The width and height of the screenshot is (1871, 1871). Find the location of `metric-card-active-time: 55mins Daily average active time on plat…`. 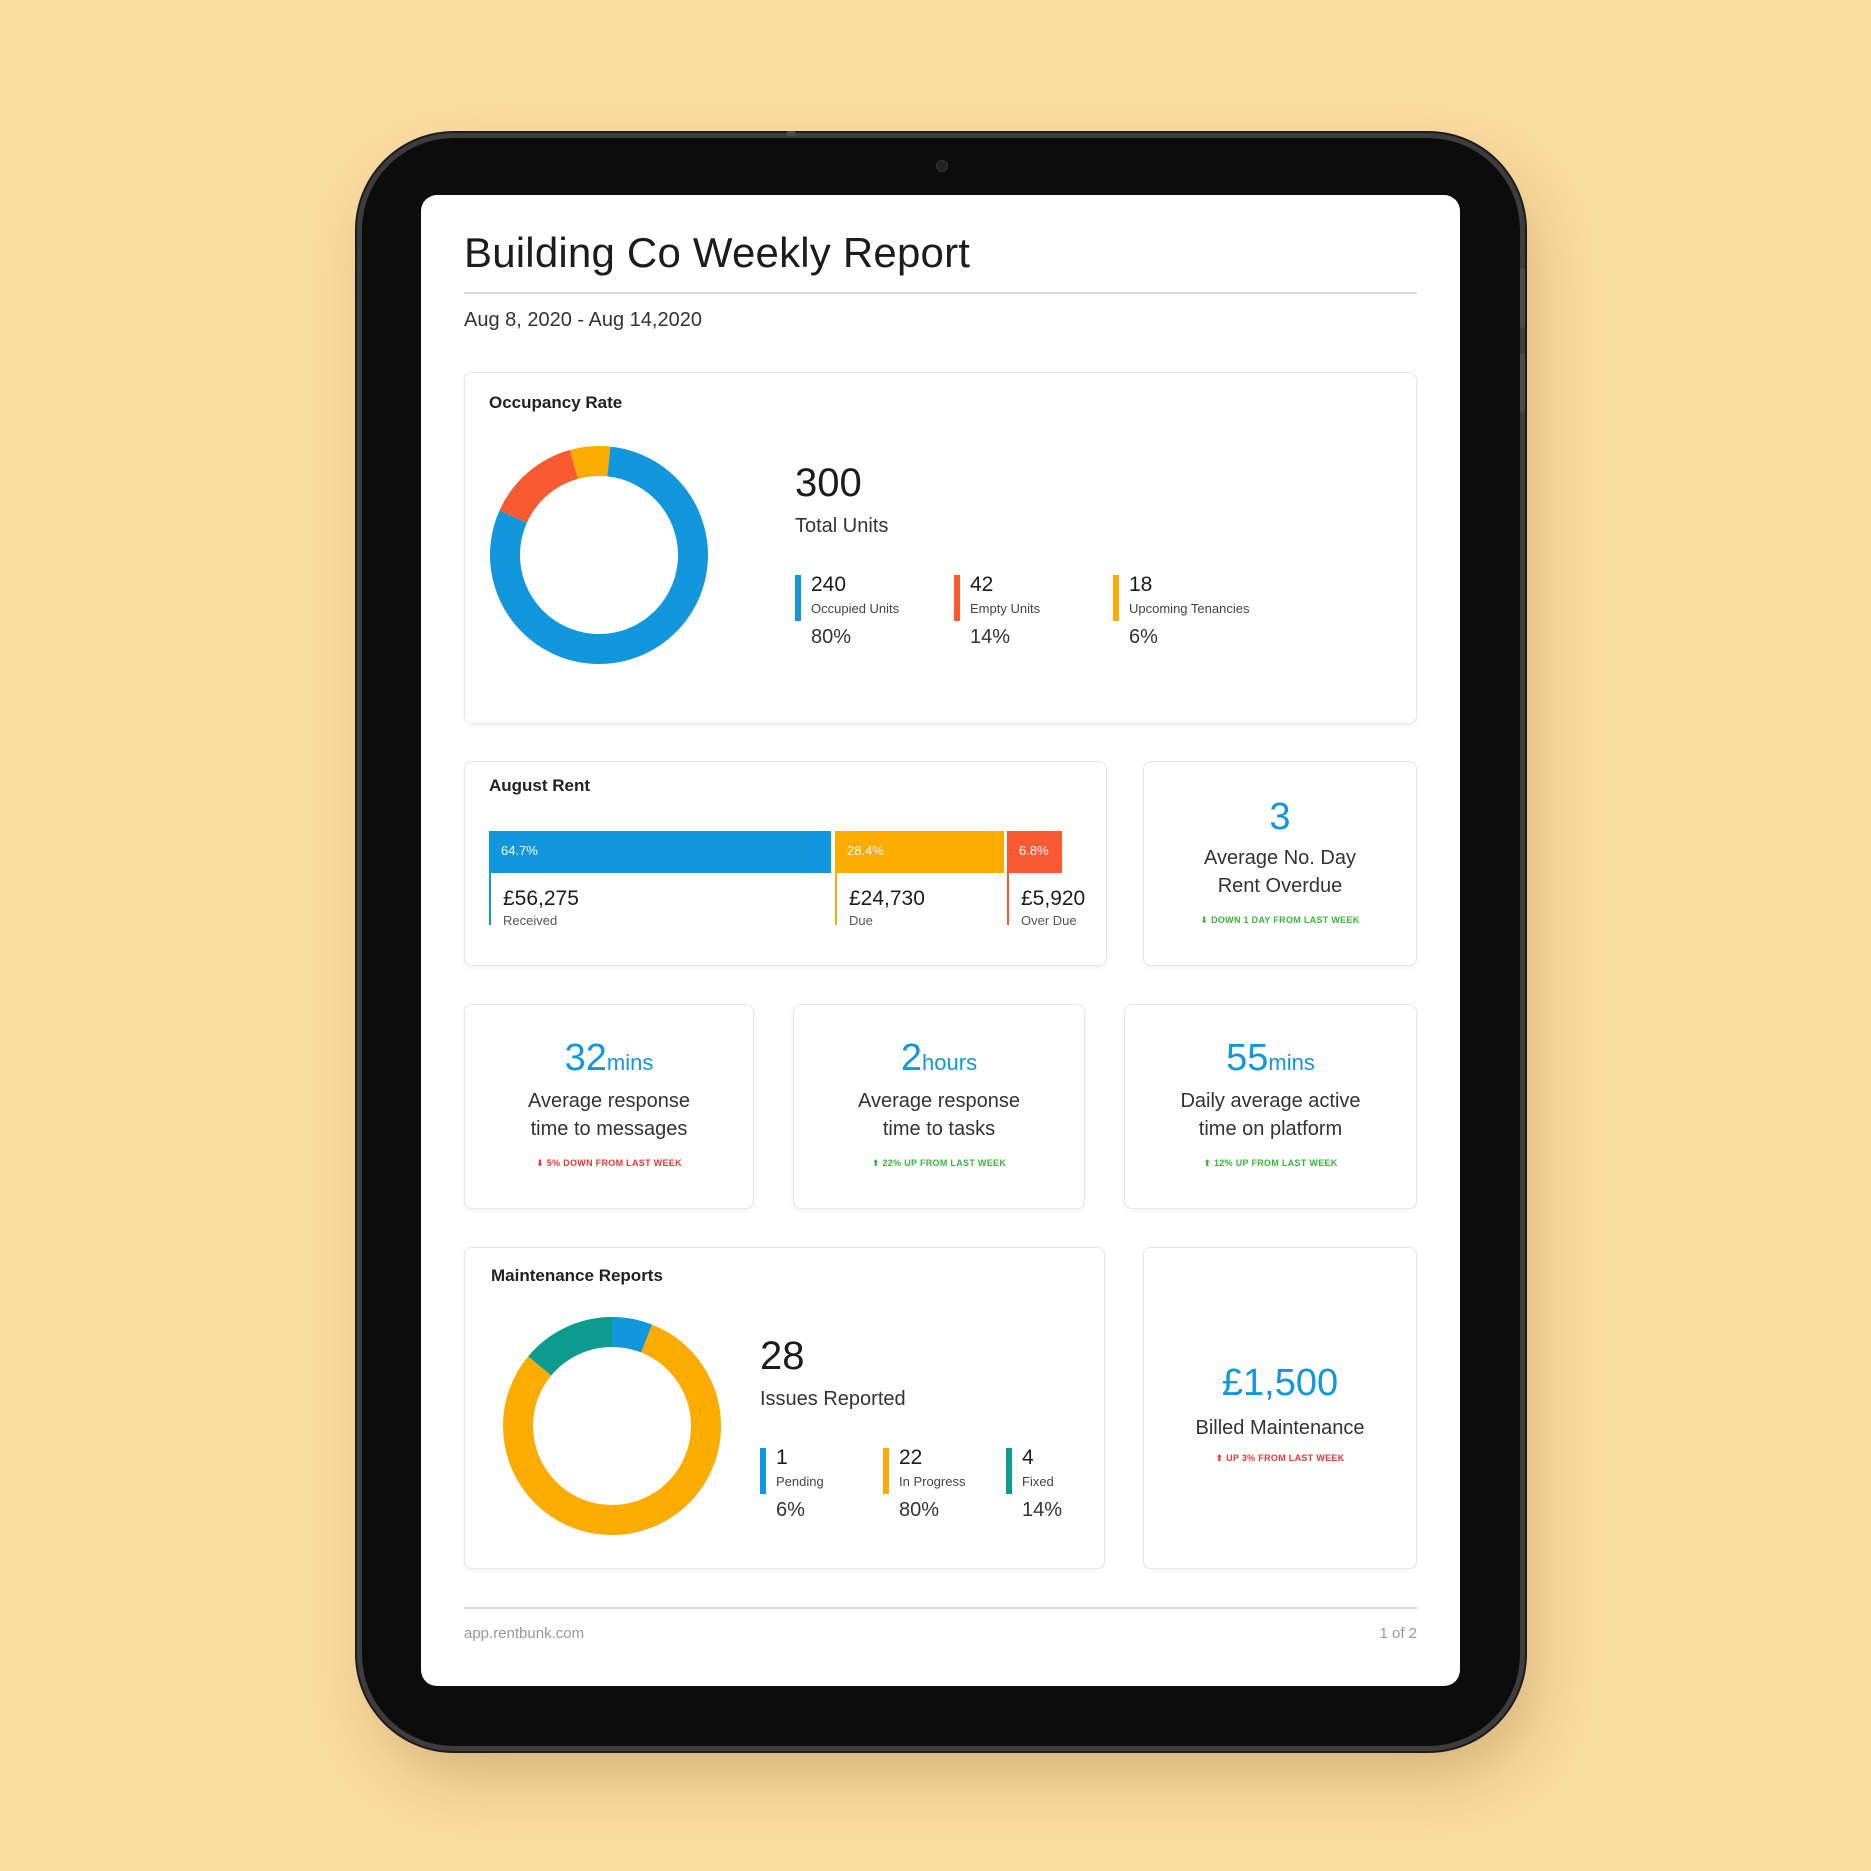

metric-card-active-time: 55mins Daily average active time on plat… is located at coordinates (1270, 1106).